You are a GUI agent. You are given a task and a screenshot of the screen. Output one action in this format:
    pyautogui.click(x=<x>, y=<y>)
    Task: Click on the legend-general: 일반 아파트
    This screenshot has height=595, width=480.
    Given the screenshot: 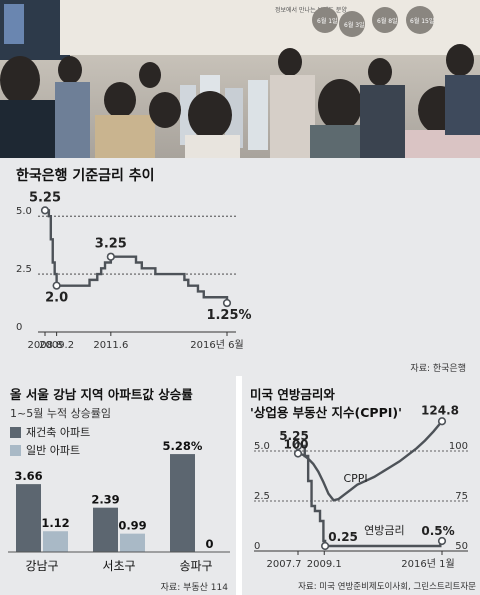 What is the action you would take?
    pyautogui.click(x=50, y=450)
    